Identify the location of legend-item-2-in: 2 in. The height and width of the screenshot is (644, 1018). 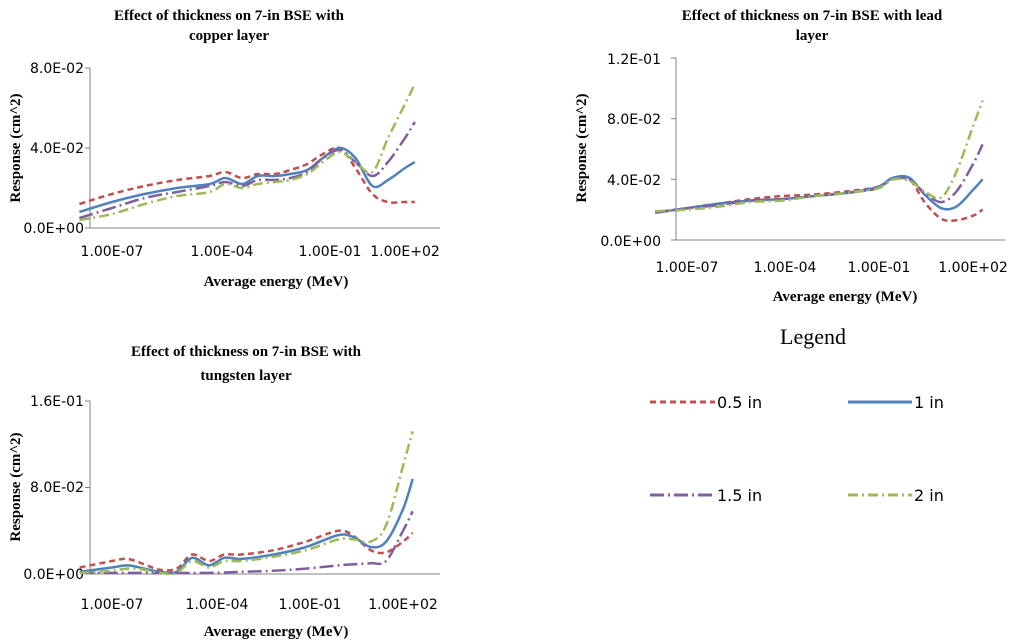
(896, 495).